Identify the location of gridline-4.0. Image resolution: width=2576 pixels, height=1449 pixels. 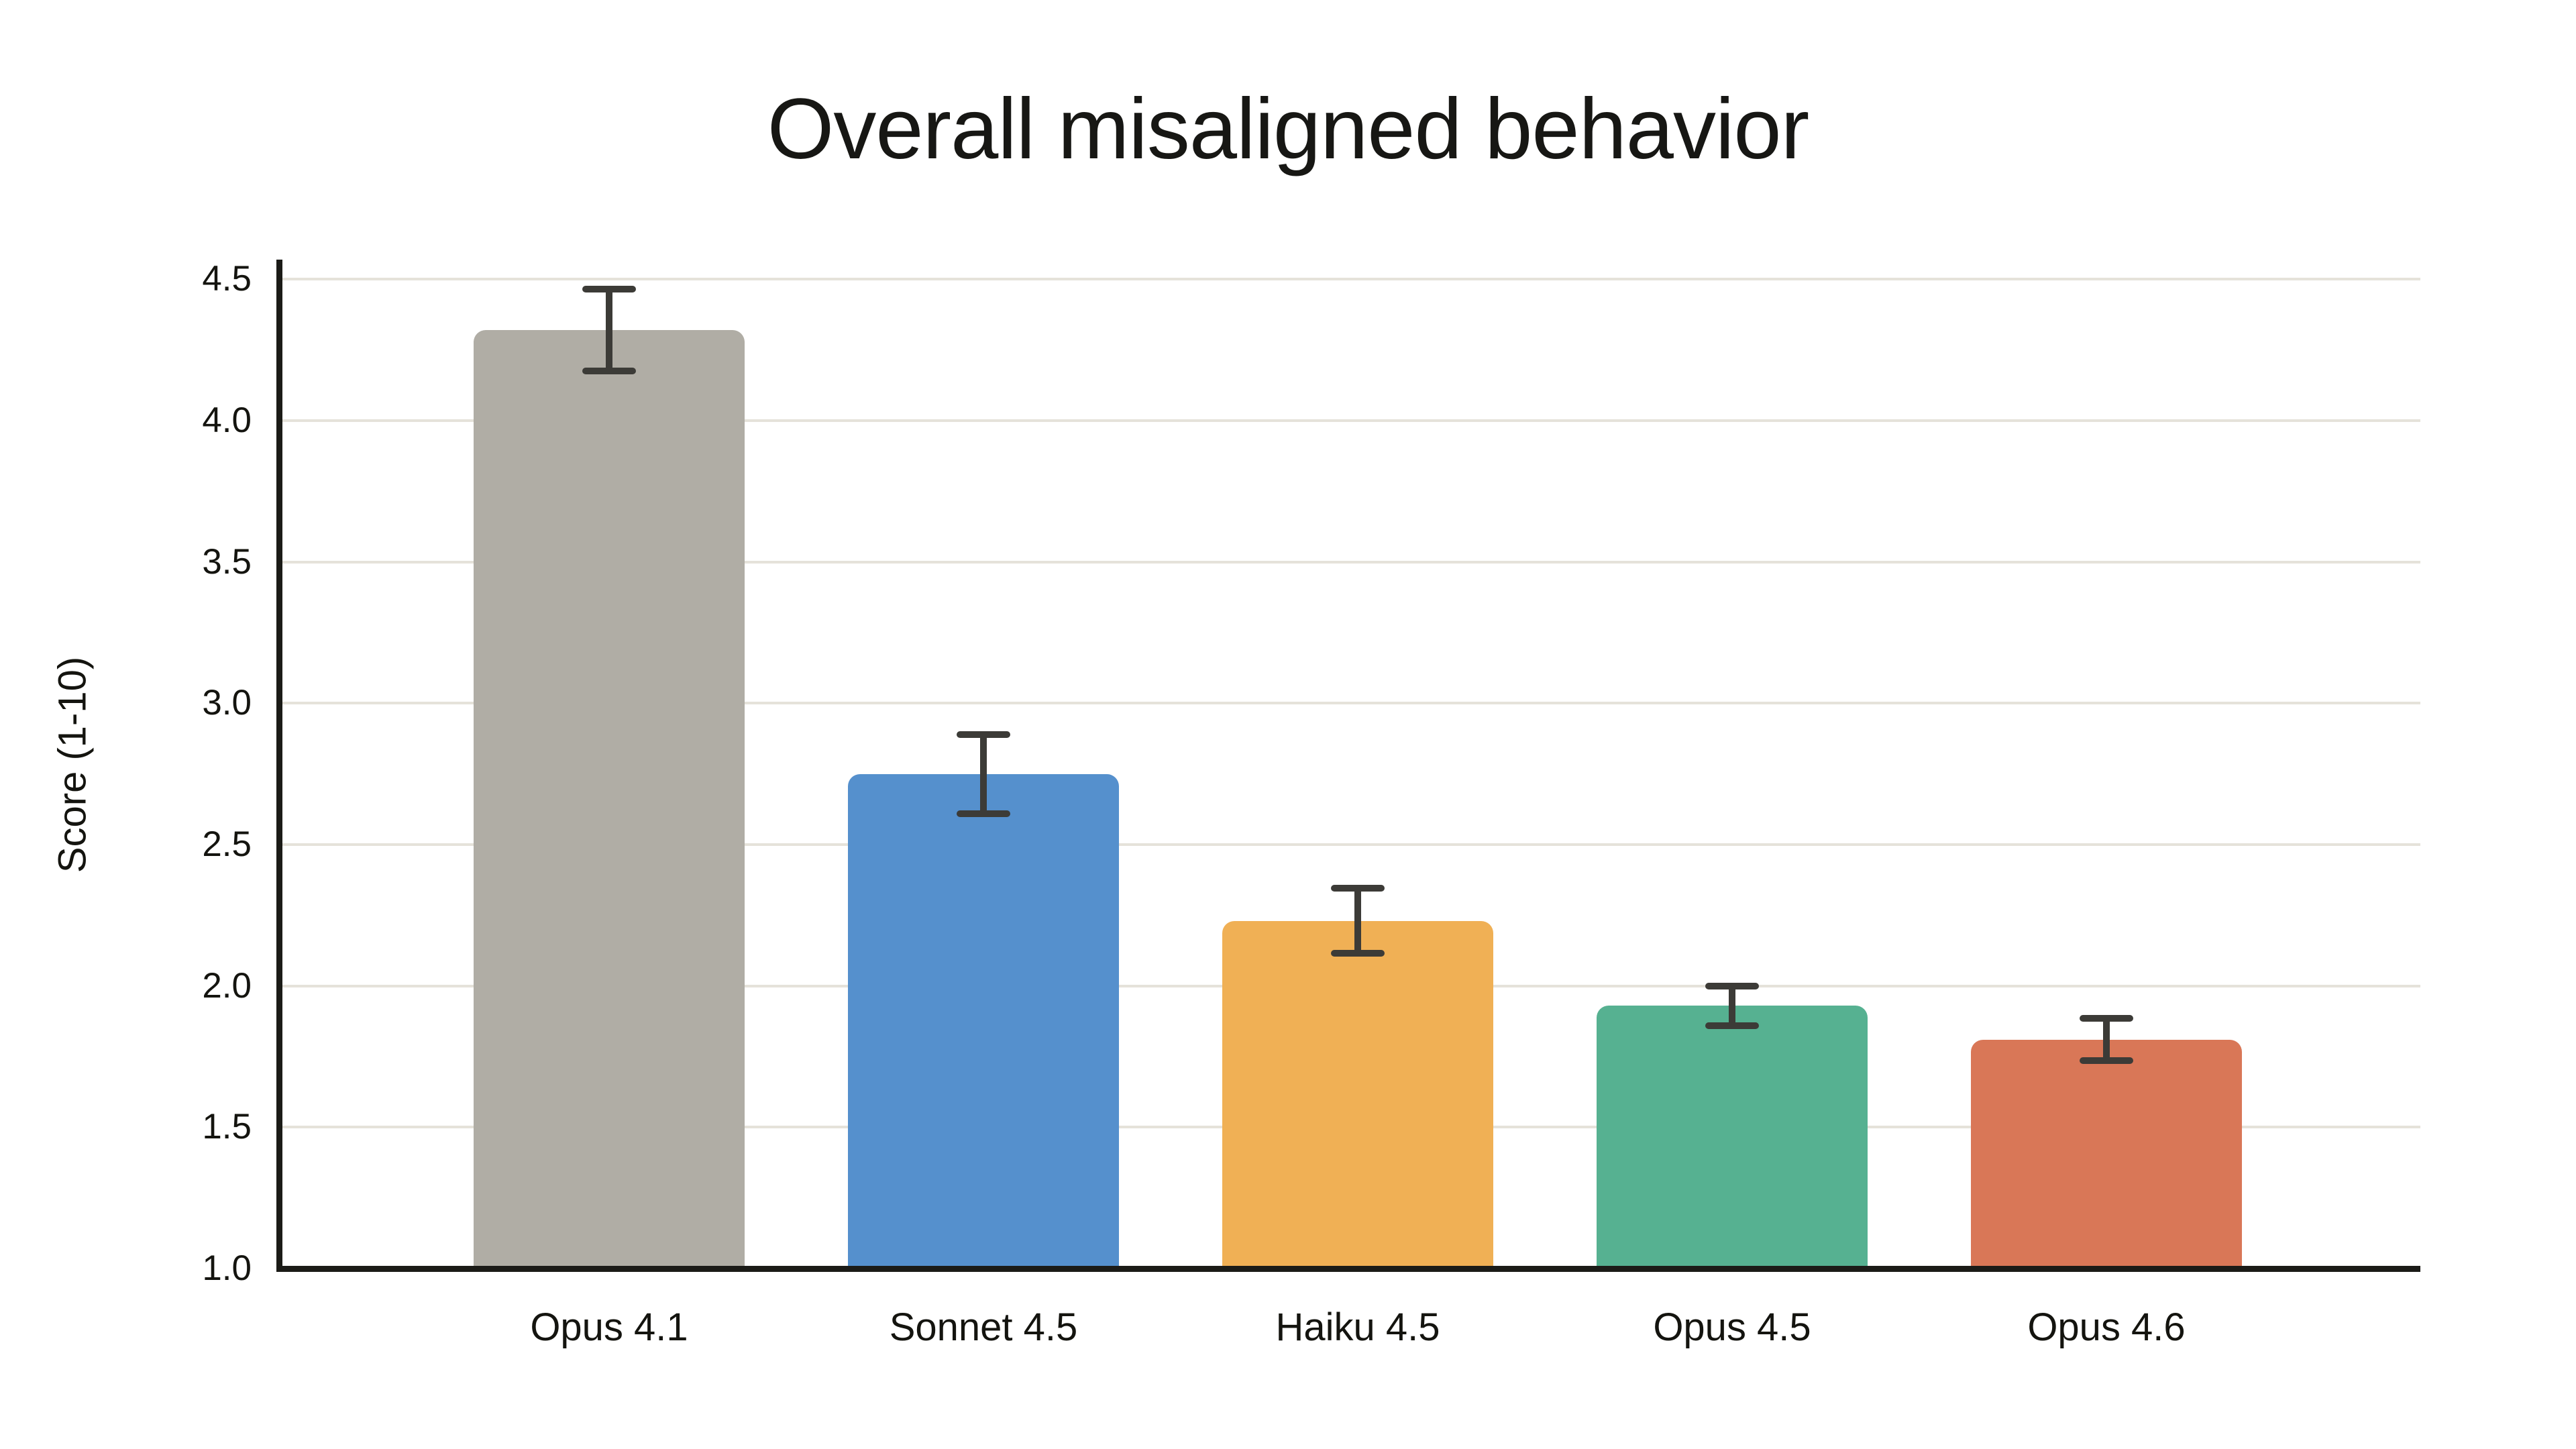
(1351, 421).